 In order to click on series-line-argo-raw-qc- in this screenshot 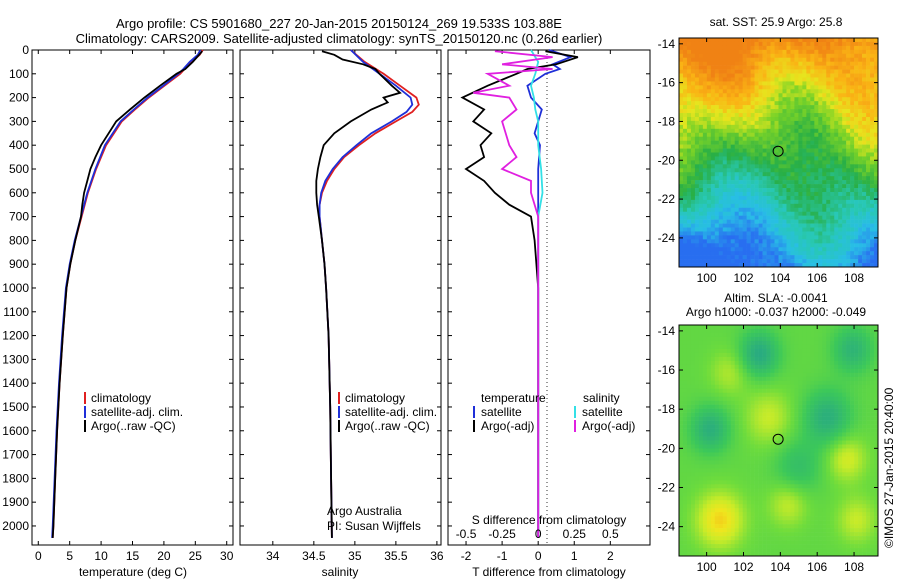, I will do `click(358, 294)`.